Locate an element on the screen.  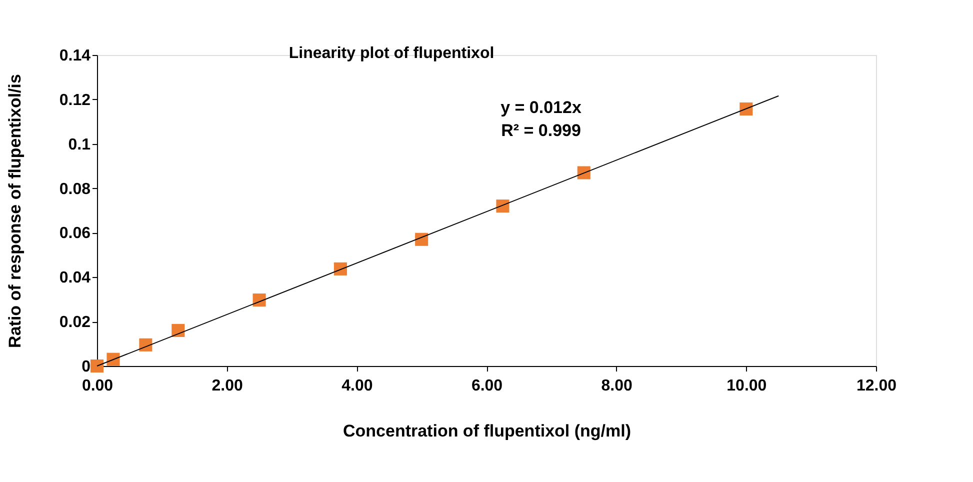
x-tick-label: 2.00 is located at coordinates (228, 386).